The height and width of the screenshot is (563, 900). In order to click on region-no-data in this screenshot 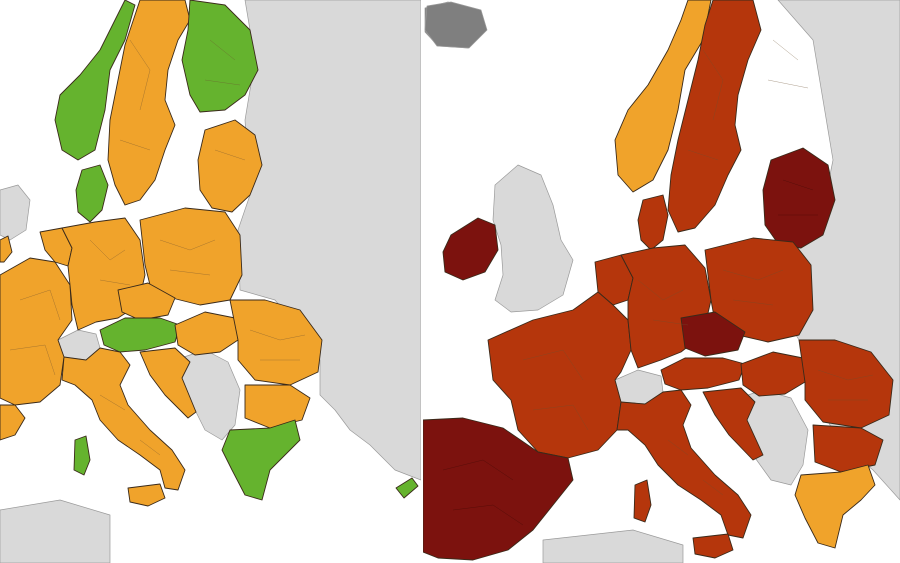, I will do `click(456, 25)`.